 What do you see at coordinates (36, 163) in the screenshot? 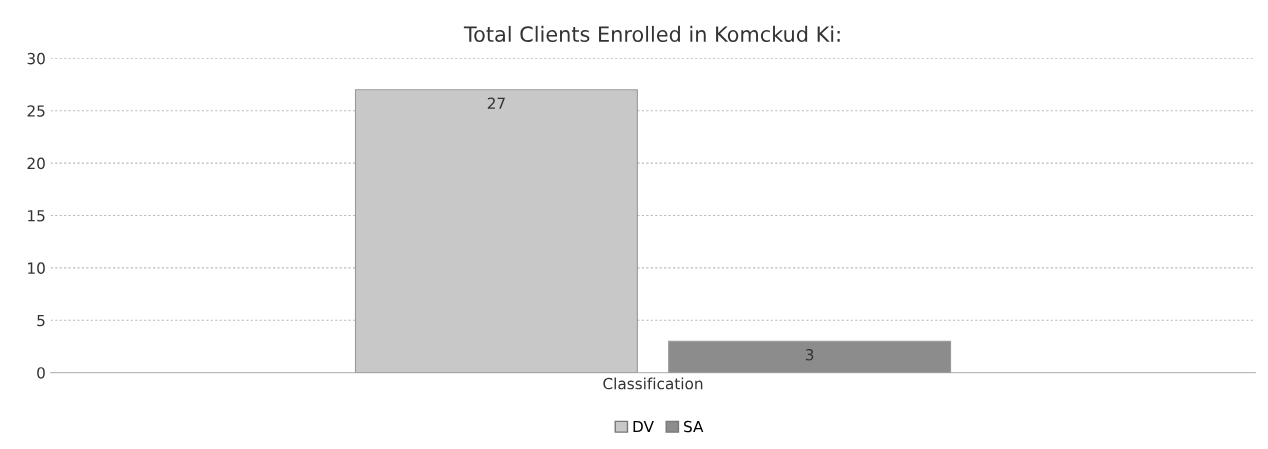
I see `y-tick-label: 20` at bounding box center [36, 163].